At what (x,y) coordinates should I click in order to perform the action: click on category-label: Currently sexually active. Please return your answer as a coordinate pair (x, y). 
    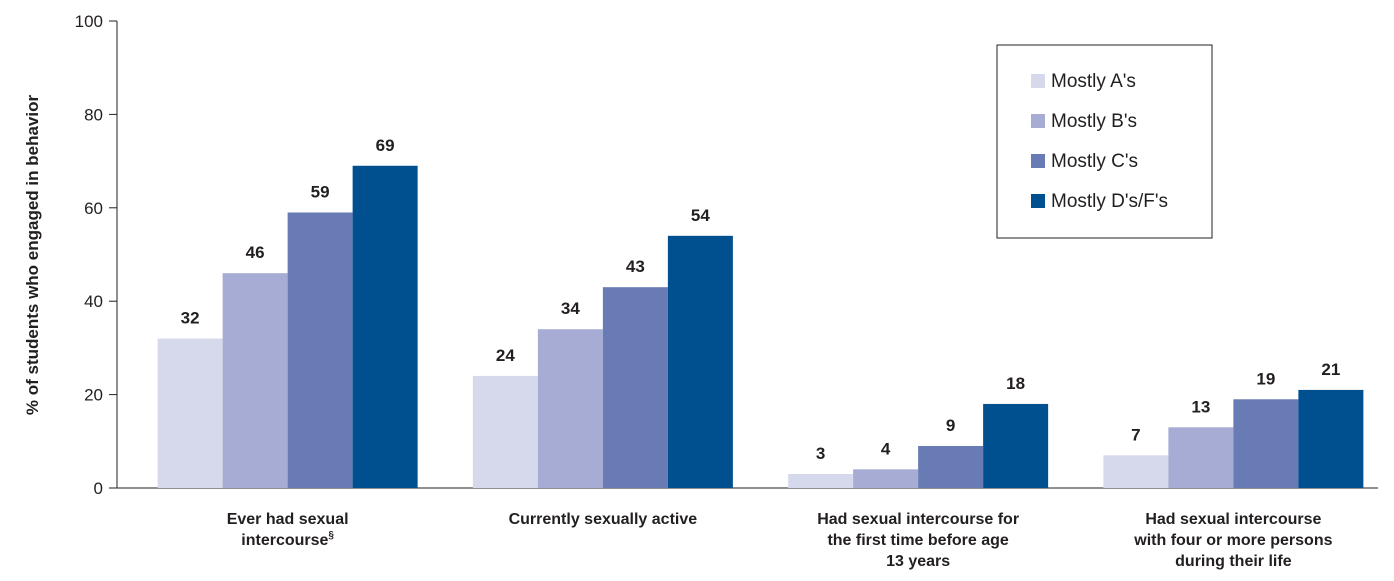
    Looking at the image, I should click on (603, 519).